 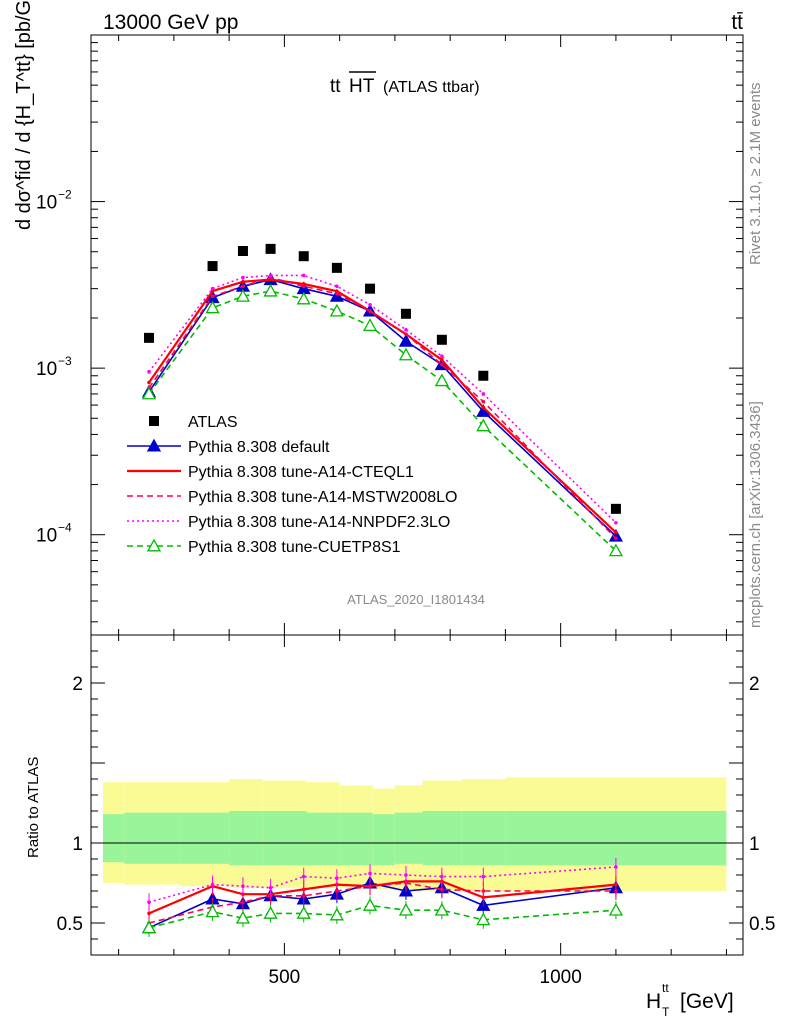 What do you see at coordinates (213, 422) in the screenshot?
I see `legend-label: ATLAS` at bounding box center [213, 422].